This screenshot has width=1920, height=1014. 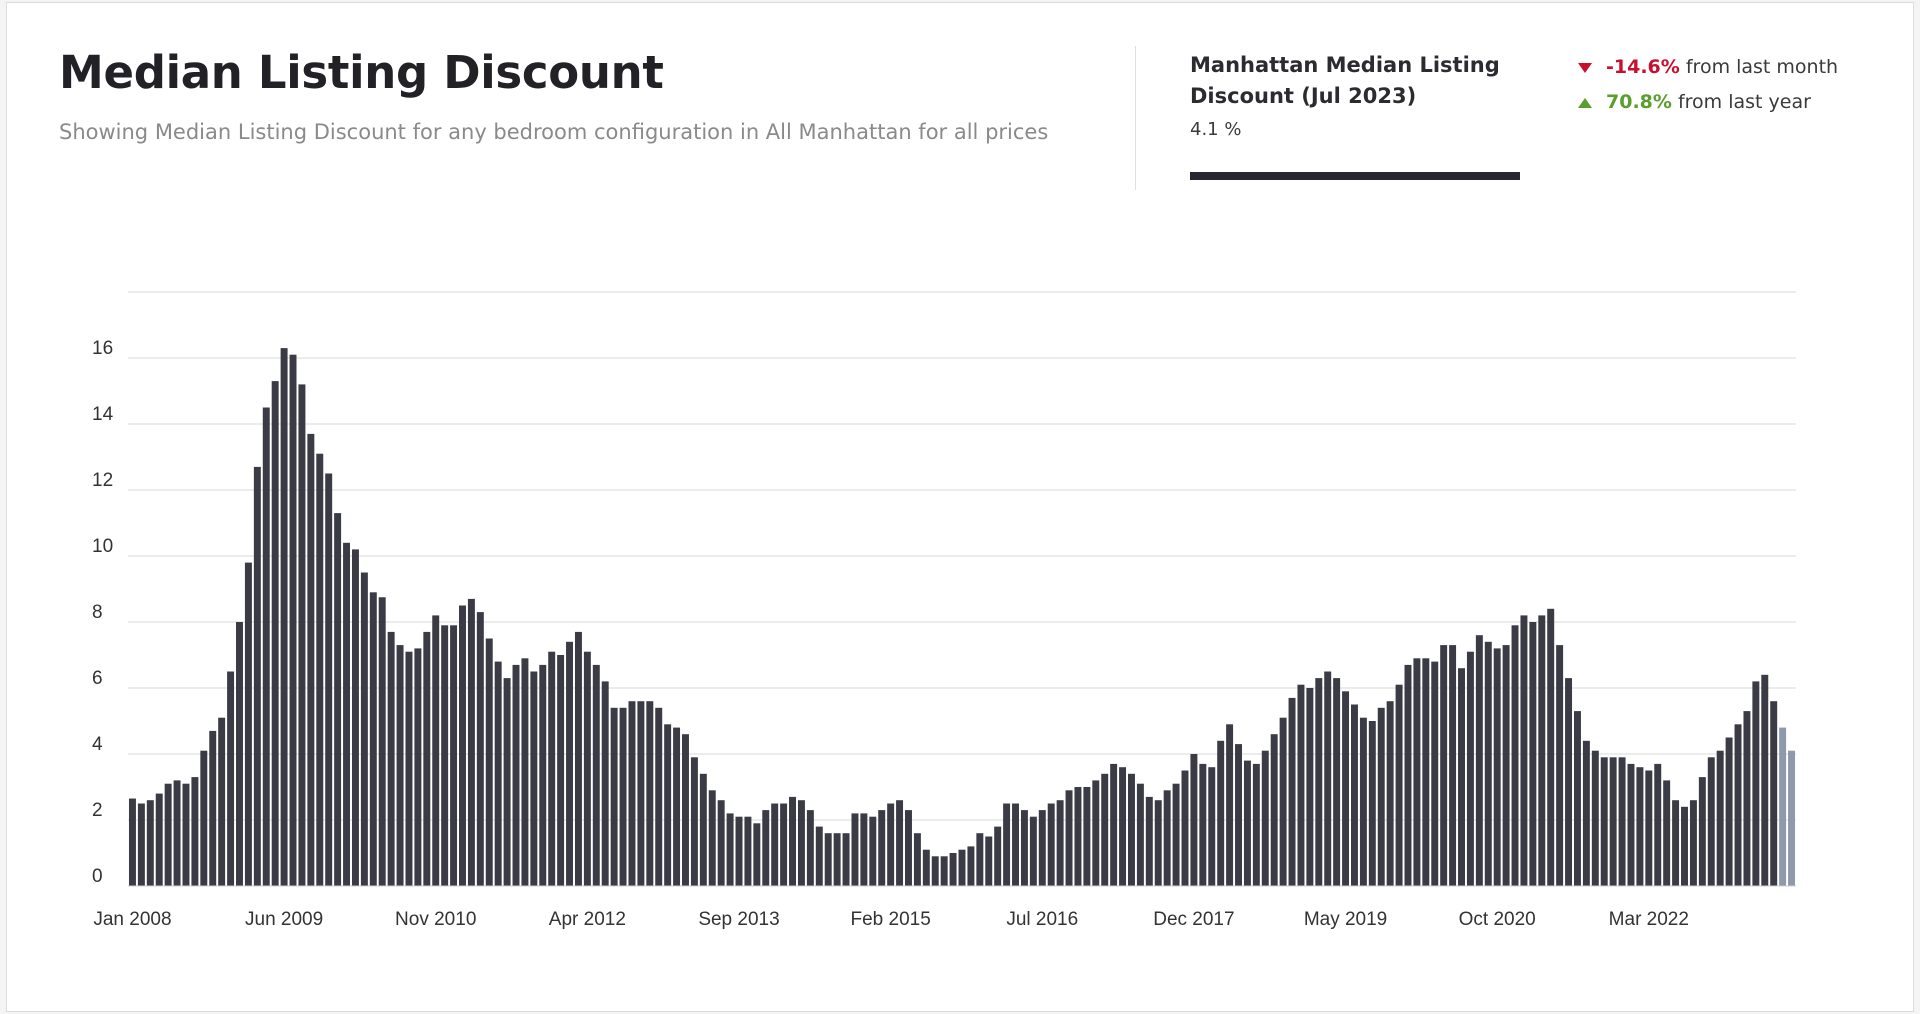 I want to click on x-tick-label: Apr 2012, so click(x=587, y=919).